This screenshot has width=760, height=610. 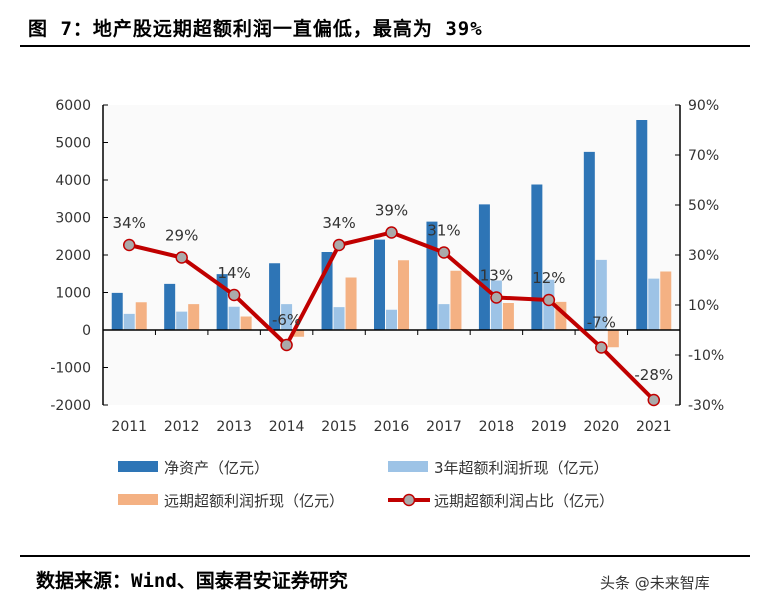 I want to click on left-tick-label: 2000, so click(x=73, y=256).